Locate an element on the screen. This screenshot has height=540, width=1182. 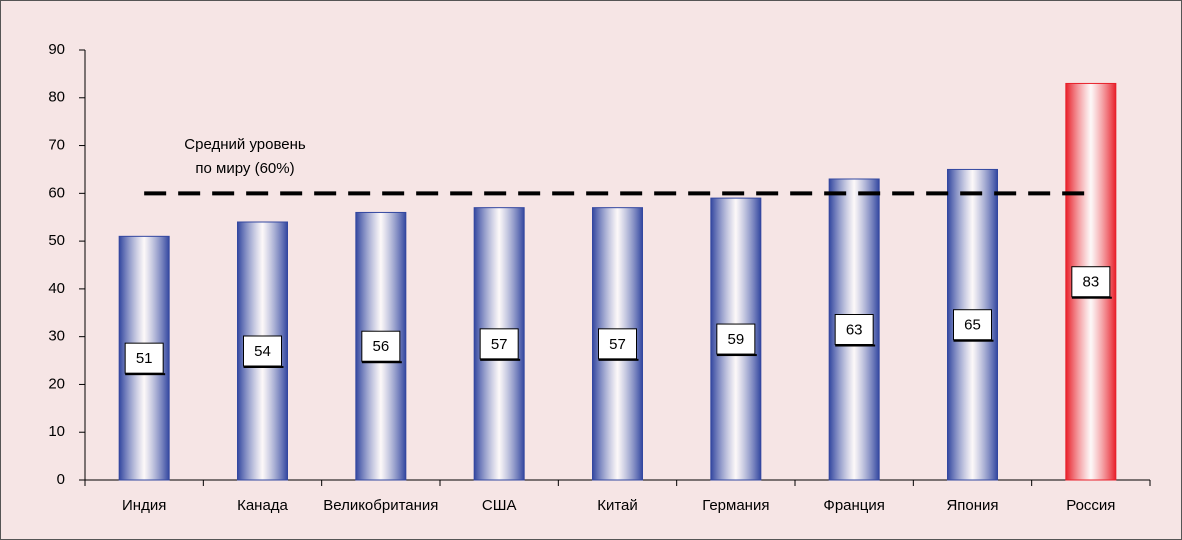
y-tick-label: 40 is located at coordinates (56, 288).